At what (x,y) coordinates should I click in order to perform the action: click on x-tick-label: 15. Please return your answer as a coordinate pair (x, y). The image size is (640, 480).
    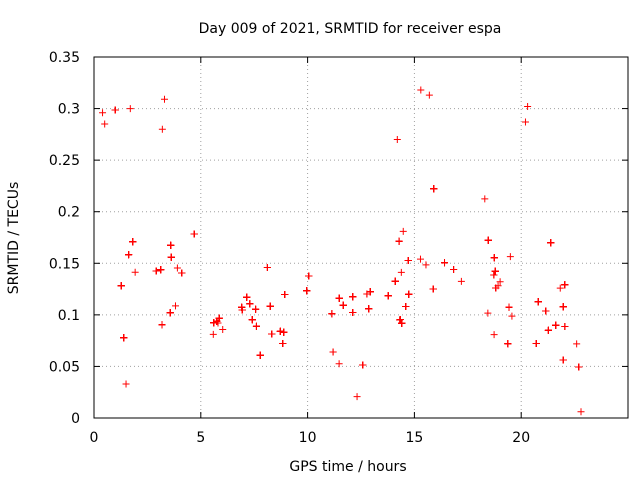
    Looking at the image, I should click on (414, 438).